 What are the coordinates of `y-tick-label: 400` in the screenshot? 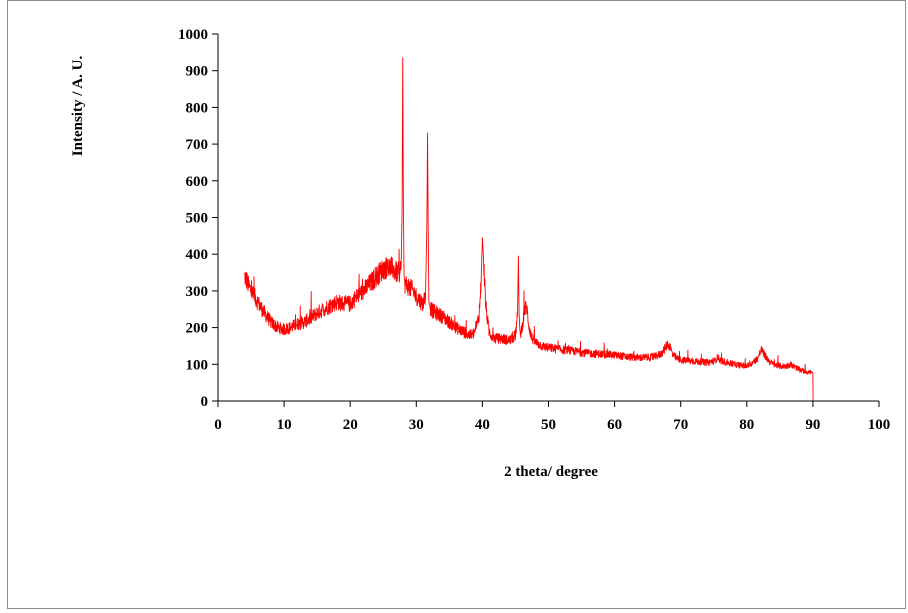 It's located at (197, 255).